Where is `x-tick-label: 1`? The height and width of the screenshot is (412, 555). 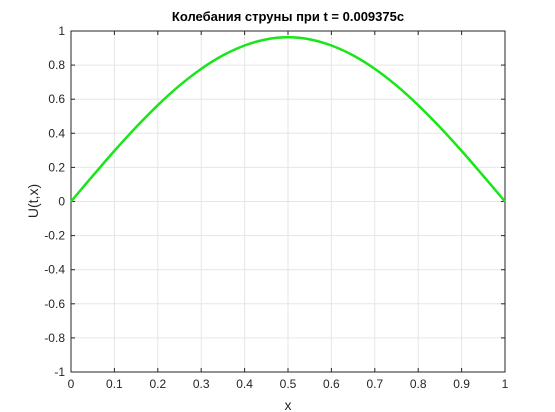 x-tick-label: 1 is located at coordinates (505, 384).